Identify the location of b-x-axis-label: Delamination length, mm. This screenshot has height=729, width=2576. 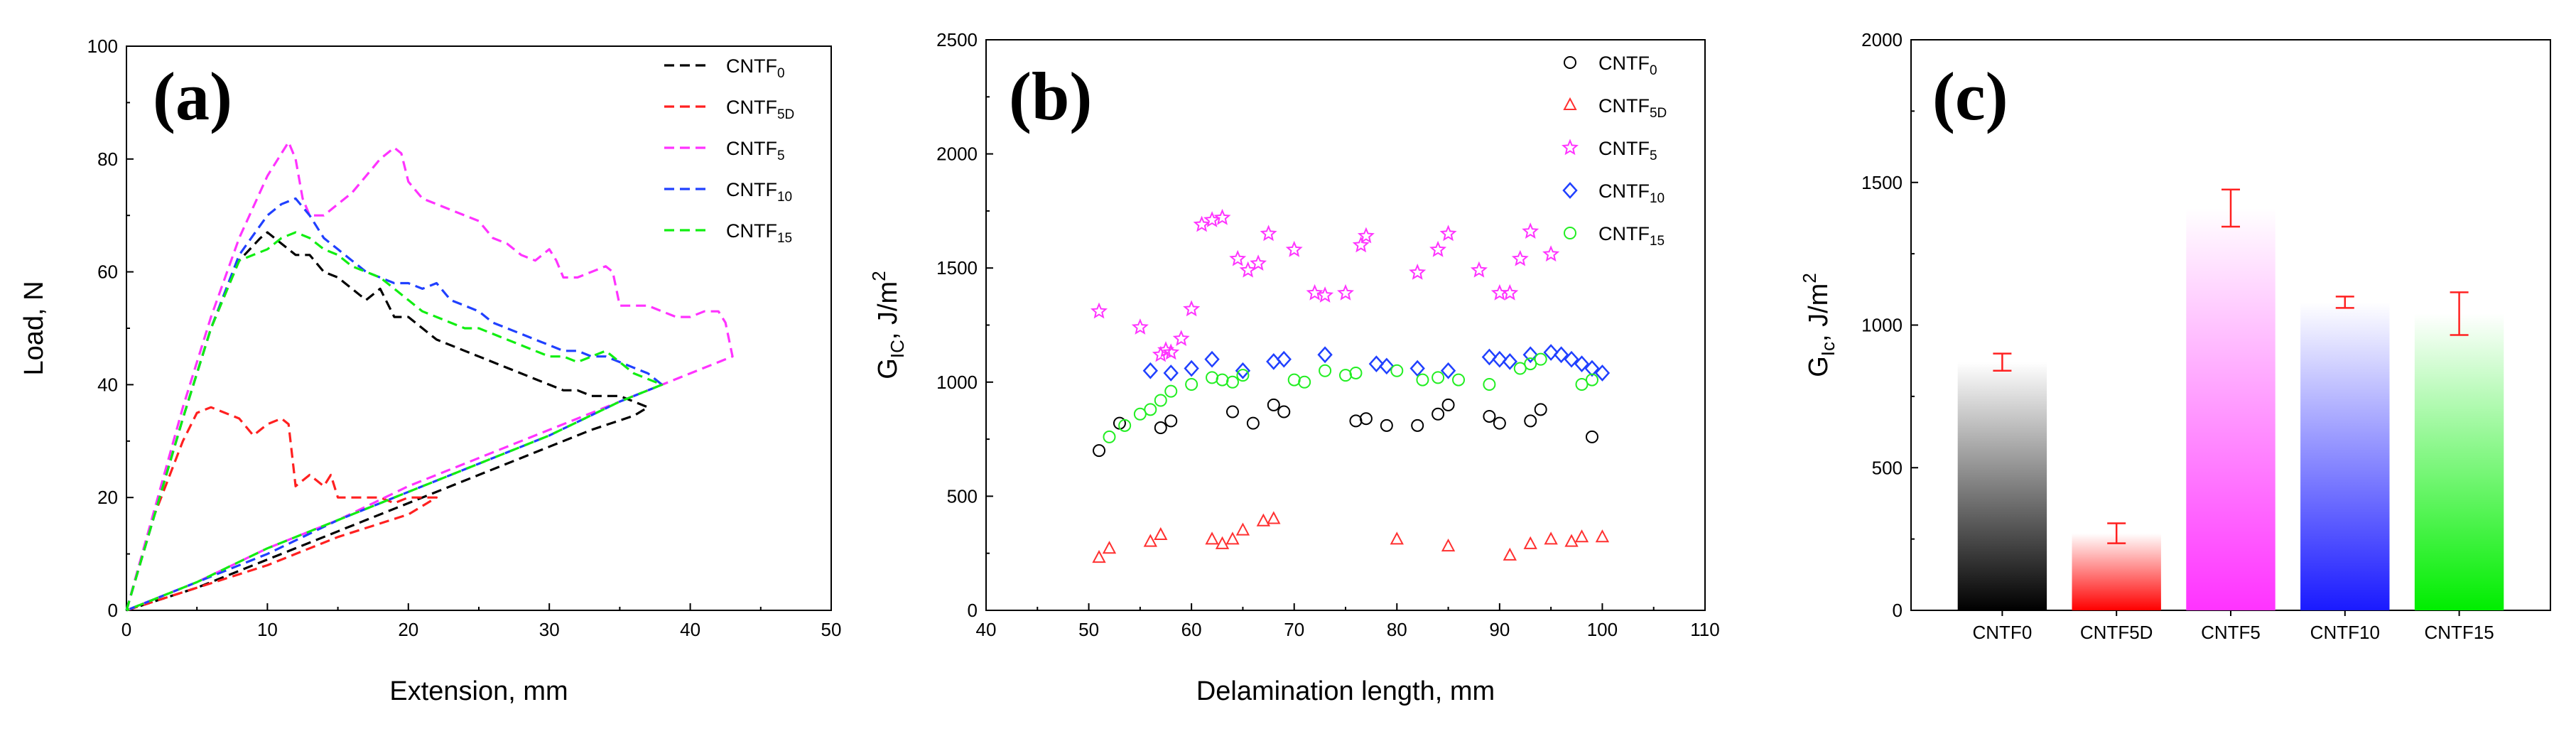
(1345, 691).